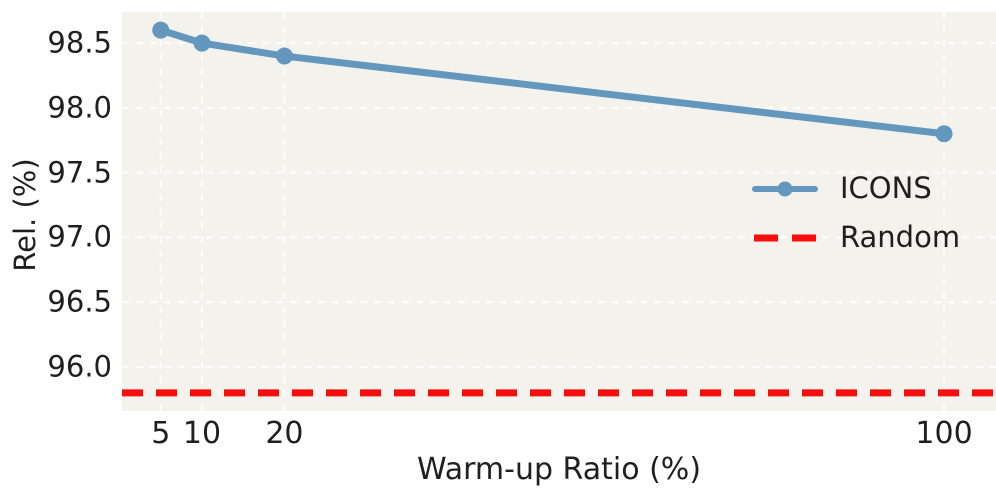 The image size is (996, 498). Describe the element at coordinates (79, 301) in the screenshot. I see `y-tick-label: 96.5` at that location.